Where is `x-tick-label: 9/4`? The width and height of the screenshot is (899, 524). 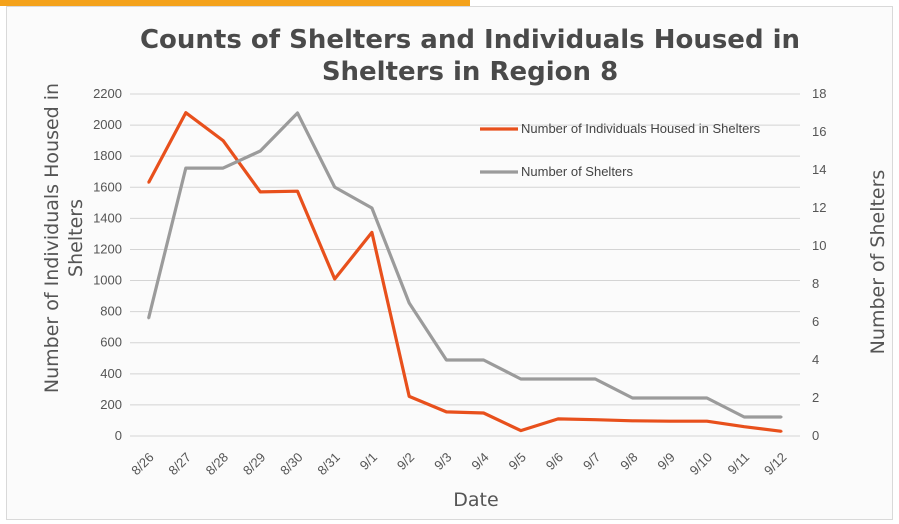
x-tick-label: 9/4 is located at coordinates (479, 461).